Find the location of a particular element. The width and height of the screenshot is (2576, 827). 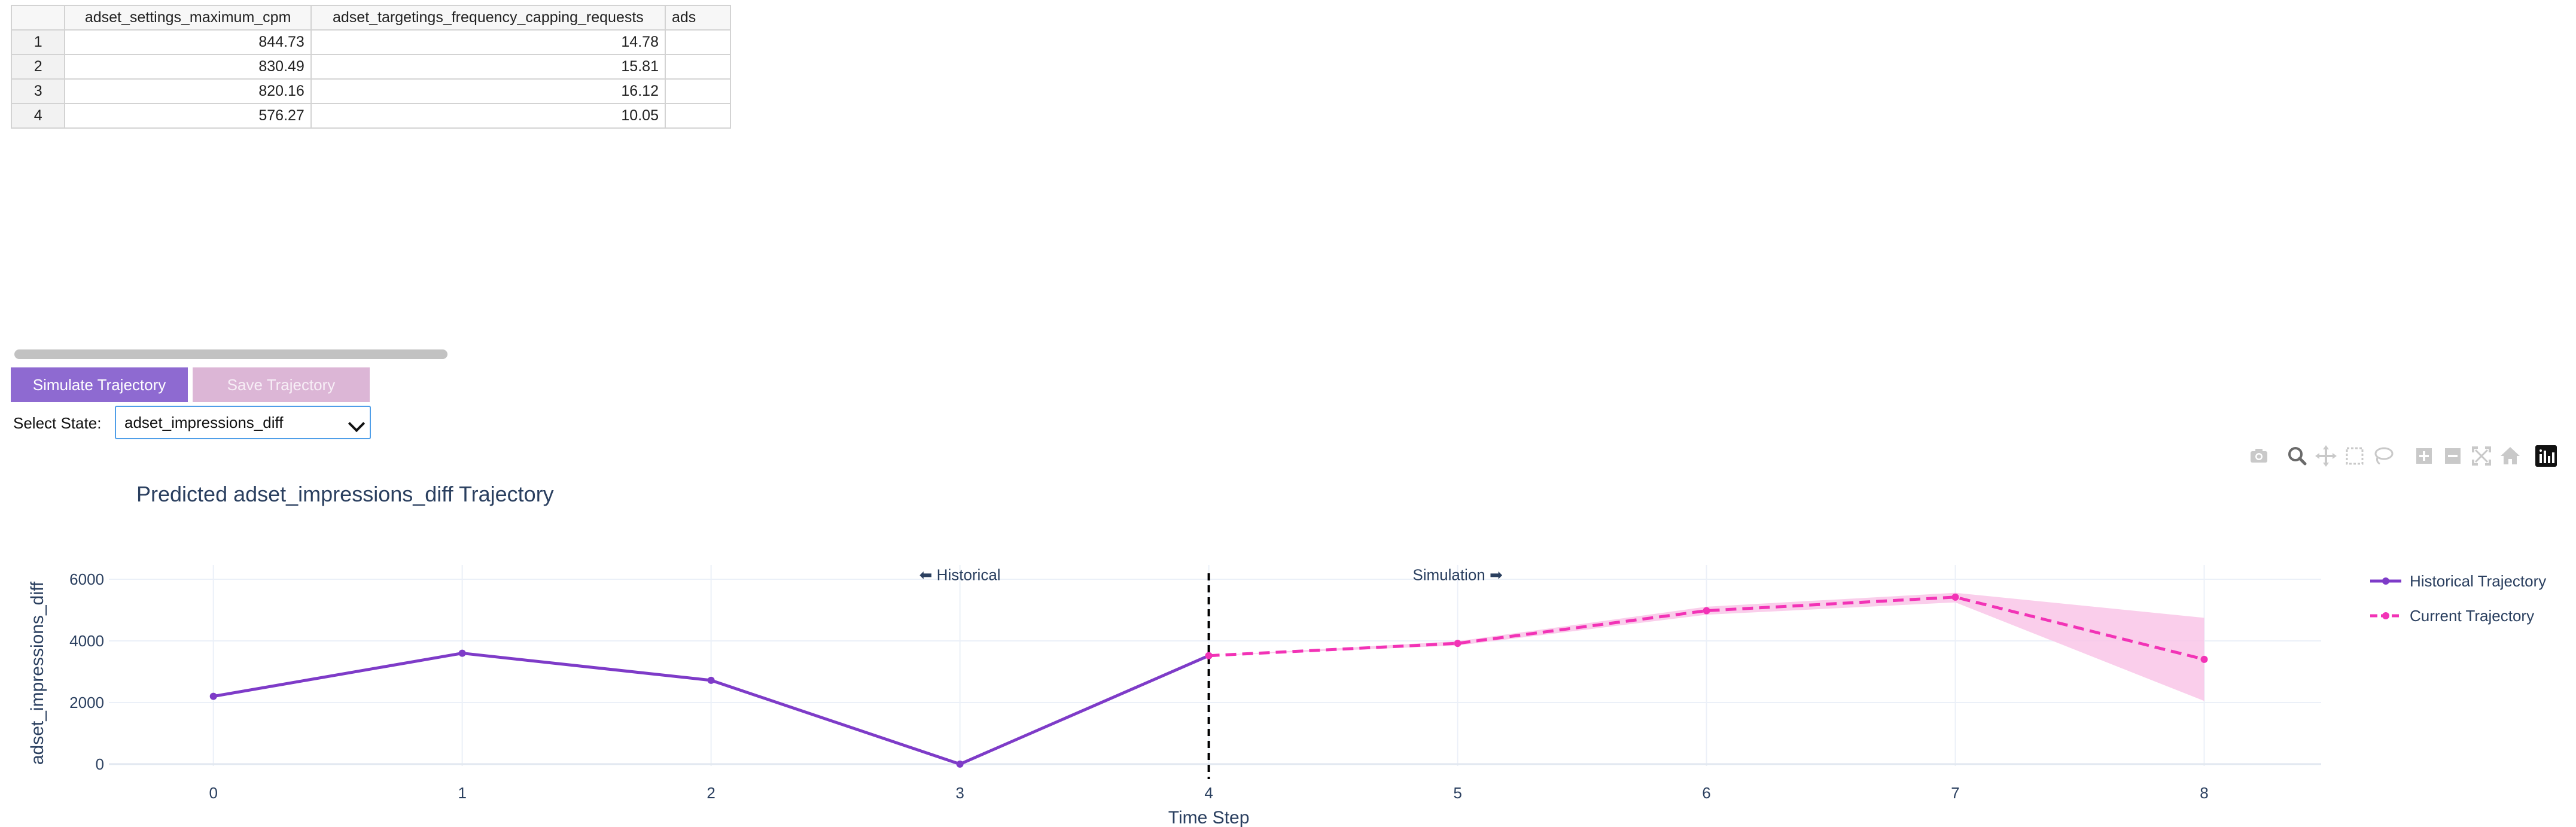

state-select-value: adset_impressions_diff is located at coordinates (204, 423).